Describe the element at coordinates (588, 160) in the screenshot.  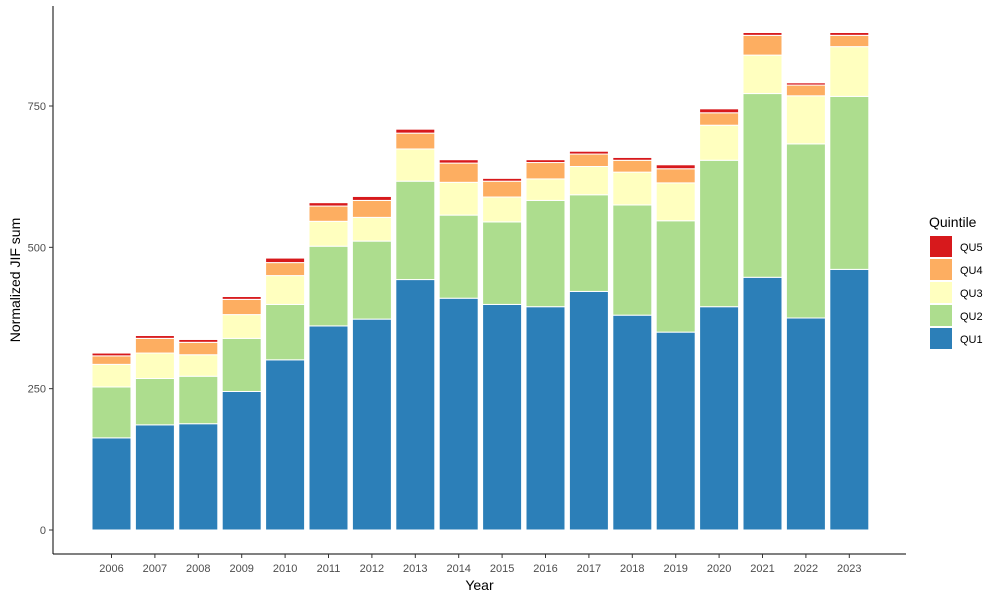
I see `bar-2017-qu4` at that location.